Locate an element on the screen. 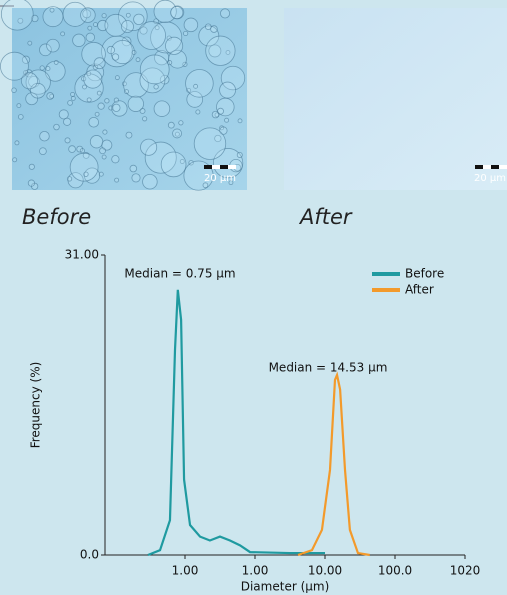 This screenshot has height=595, width=507. y-tick-label: 31.00 is located at coordinates (82, 255).